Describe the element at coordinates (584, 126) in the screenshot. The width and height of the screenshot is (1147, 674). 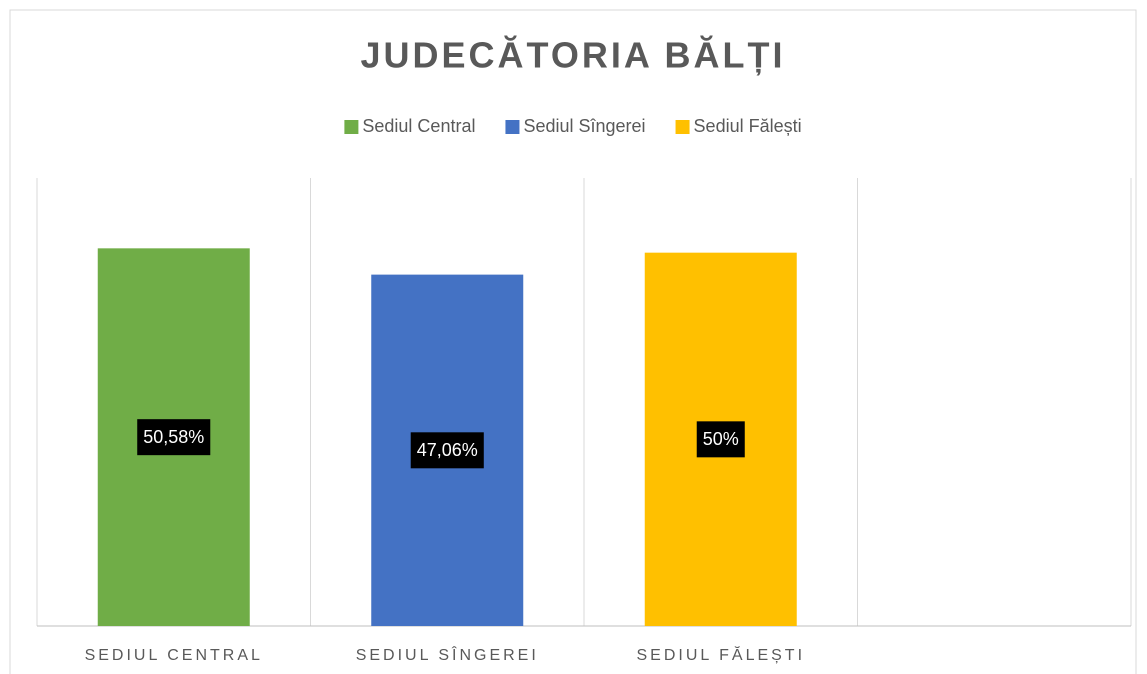
I see `legend-label: Sediul Sîngerei` at that location.